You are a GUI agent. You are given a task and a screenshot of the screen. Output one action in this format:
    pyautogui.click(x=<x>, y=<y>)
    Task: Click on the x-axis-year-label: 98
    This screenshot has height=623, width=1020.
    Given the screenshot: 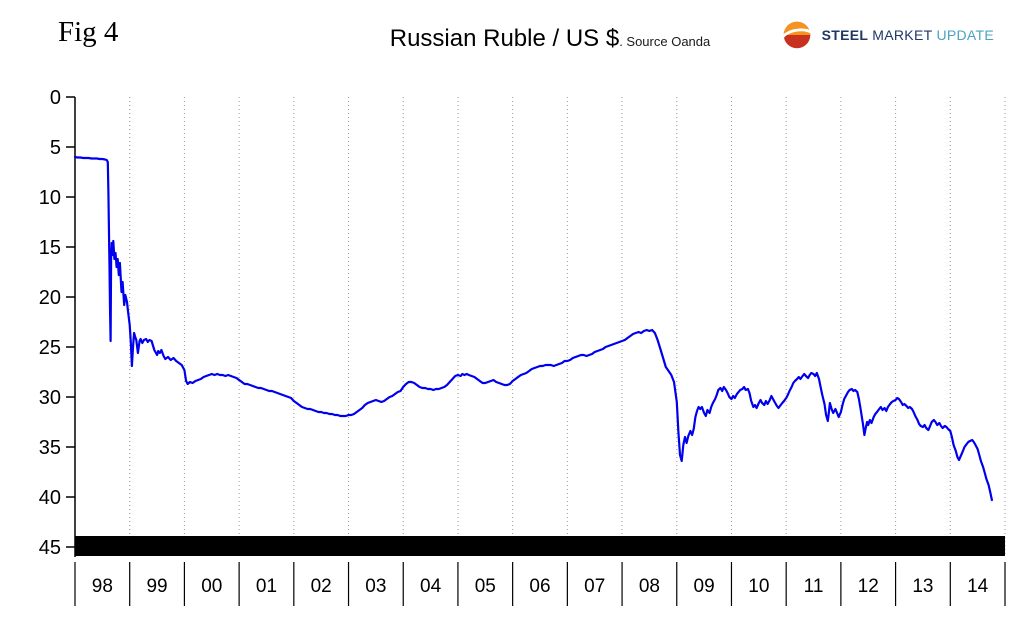 What is the action you would take?
    pyautogui.click(x=102, y=586)
    